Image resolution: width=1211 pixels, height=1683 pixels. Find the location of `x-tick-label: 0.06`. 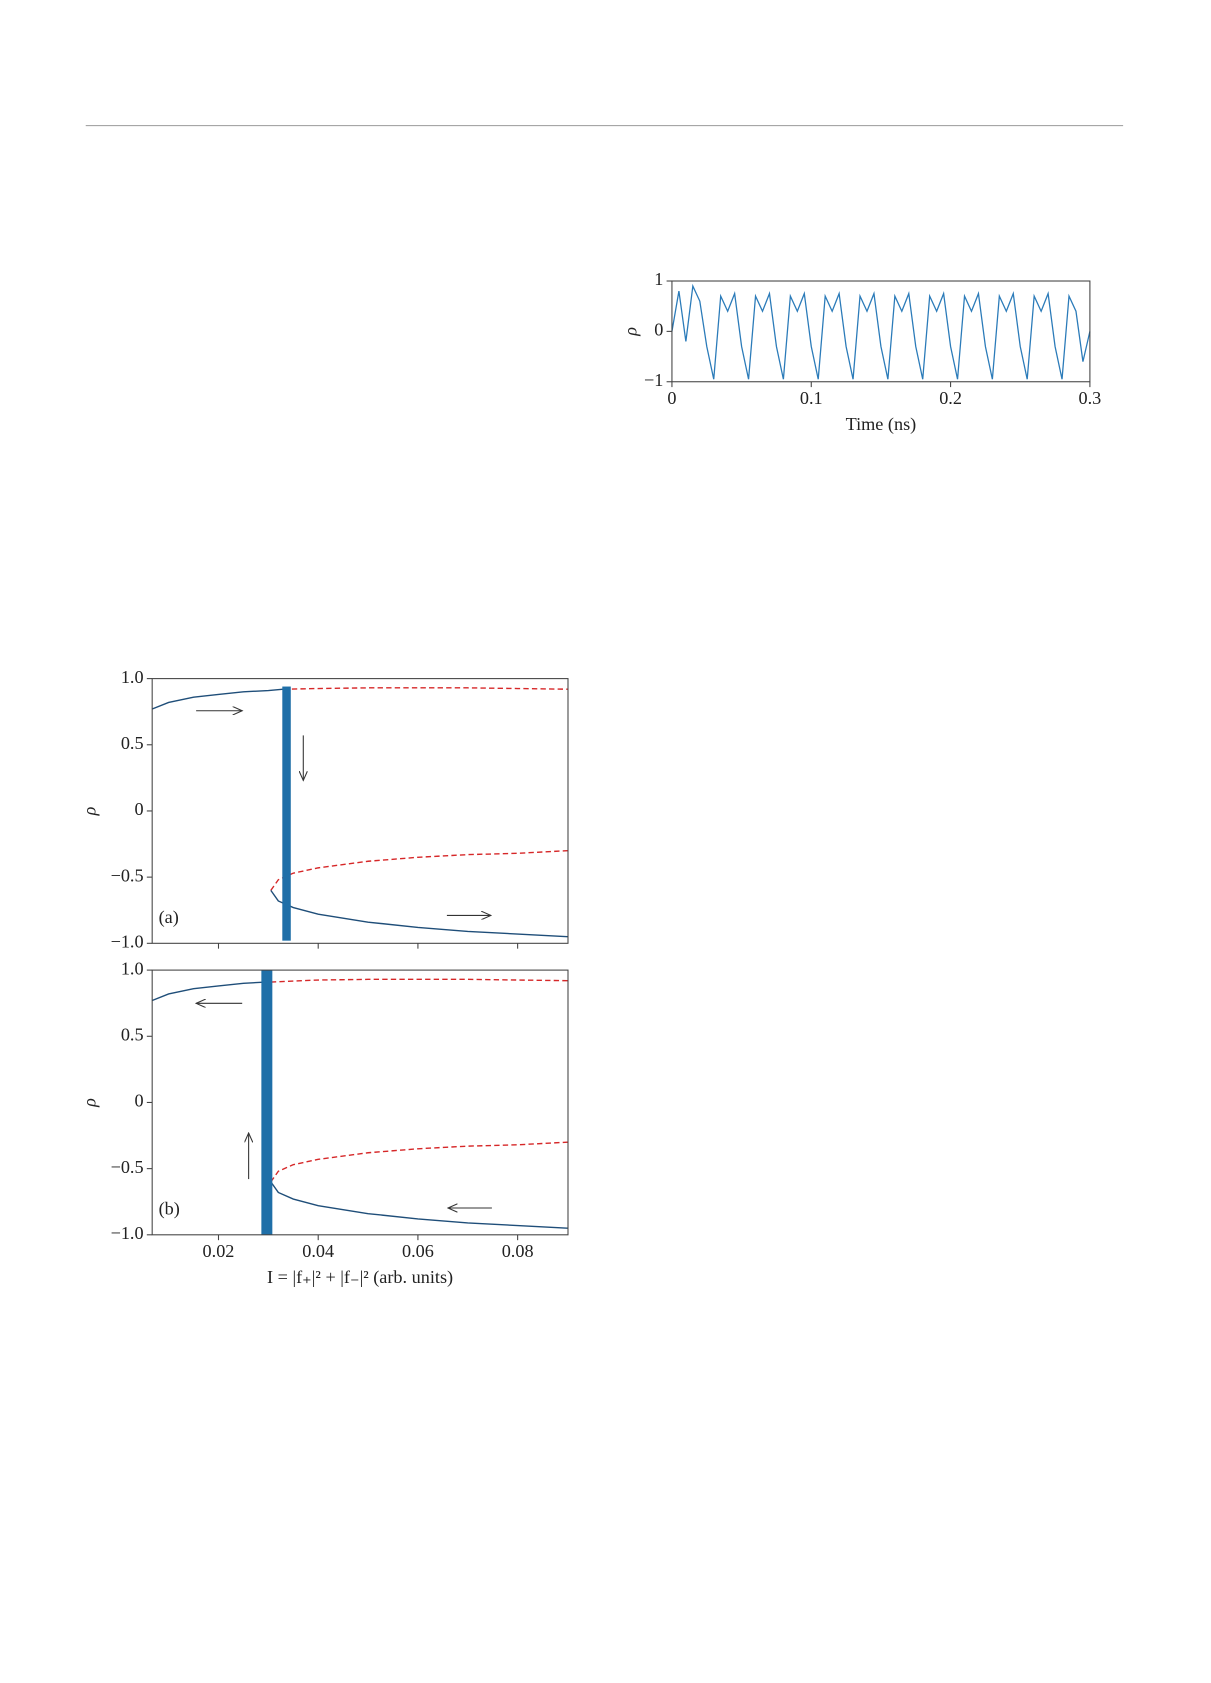

x-tick-label: 0.06 is located at coordinates (418, 1251).